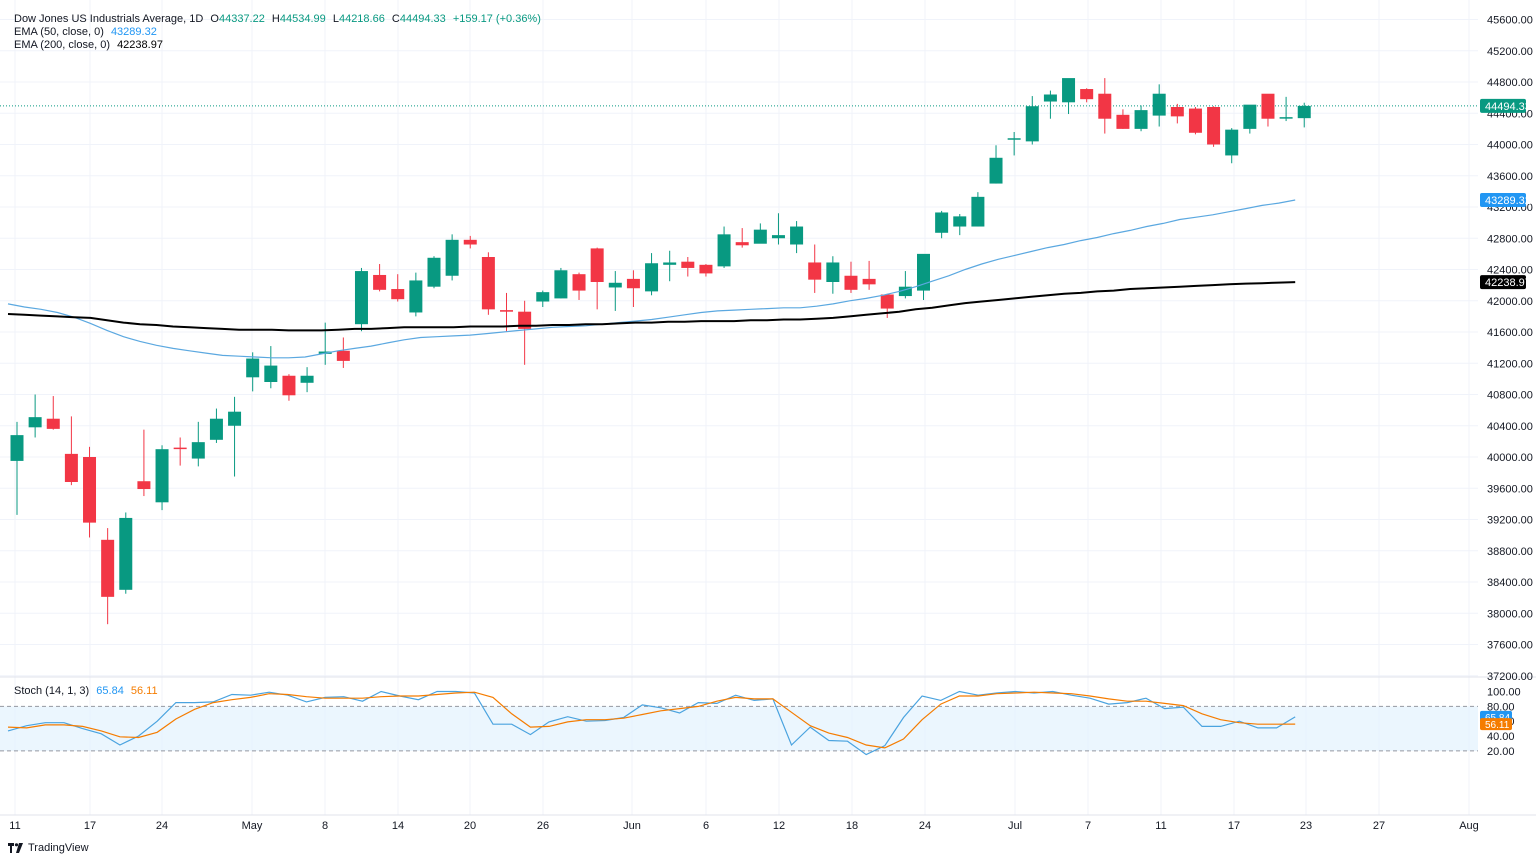  I want to click on ema200-legend: EMA (200, close, 0) 42238.97, so click(88, 45).